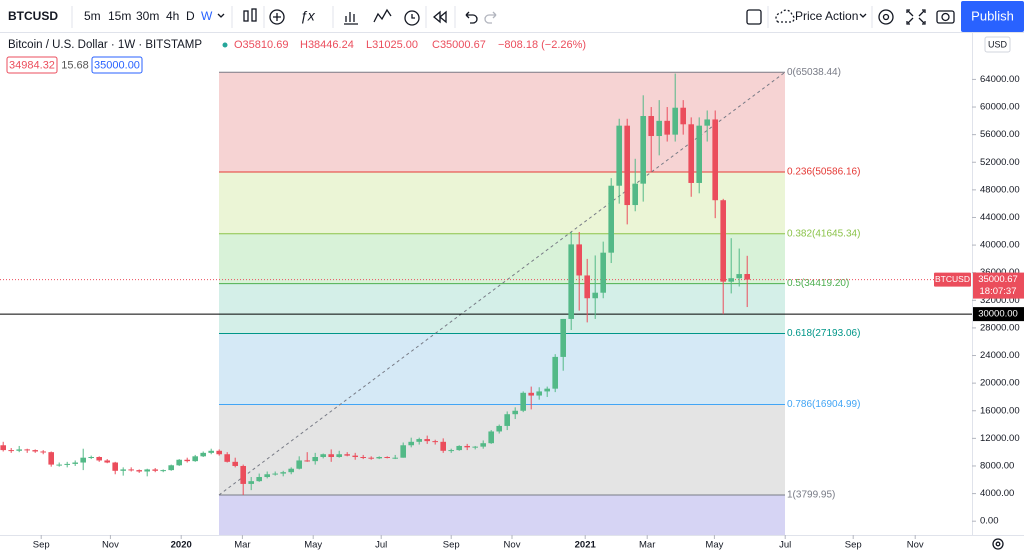 This screenshot has width=1024, height=555. I want to click on market-status, so click(225, 45).